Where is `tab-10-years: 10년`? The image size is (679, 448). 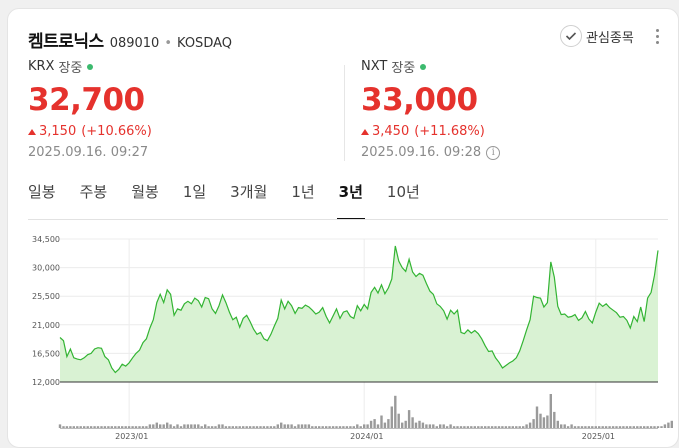
tab-10-years: 10년 is located at coordinates (403, 192).